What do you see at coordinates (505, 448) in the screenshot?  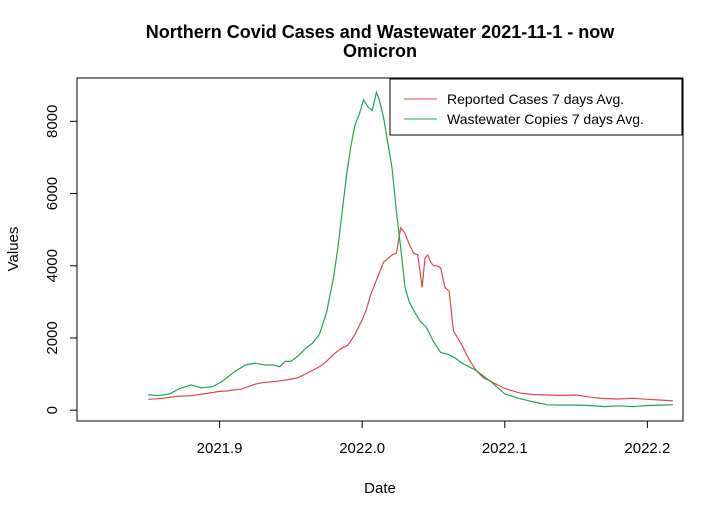 I see `x-tick-label: 2022.1` at bounding box center [505, 448].